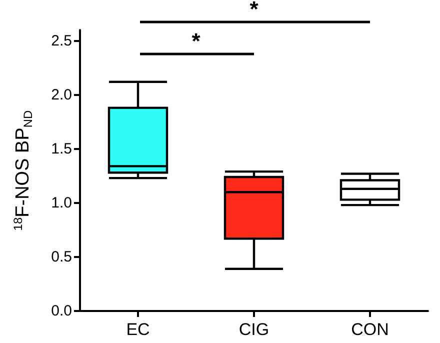  What do you see at coordinates (254, 329) in the screenshot?
I see `x-tick-label: CIG` at bounding box center [254, 329].